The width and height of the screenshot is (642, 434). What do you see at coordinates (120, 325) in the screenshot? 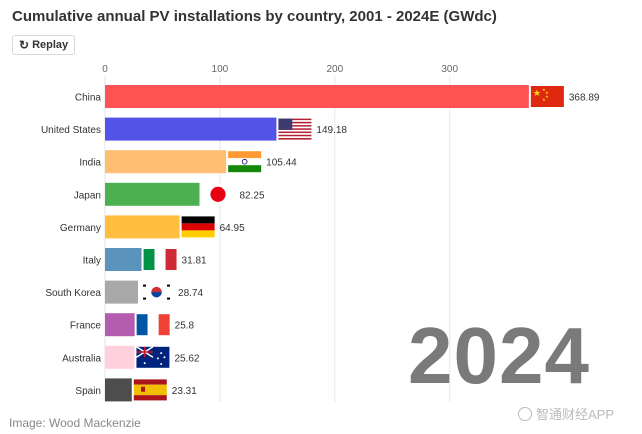
I see `bar-france` at bounding box center [120, 325].